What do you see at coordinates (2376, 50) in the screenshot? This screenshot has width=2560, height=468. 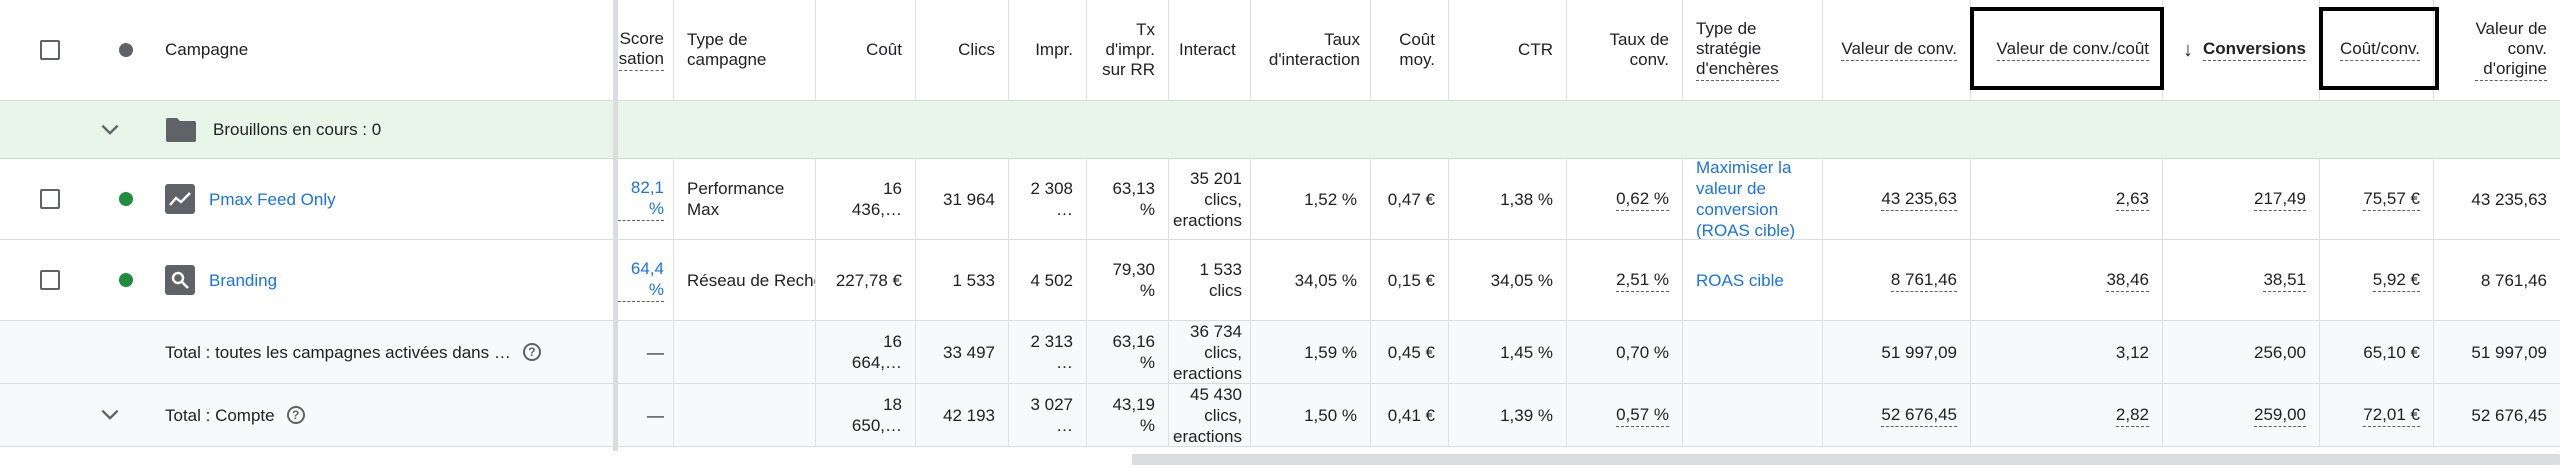 I see `header-cost-conv: Coût/conv.` at bounding box center [2376, 50].